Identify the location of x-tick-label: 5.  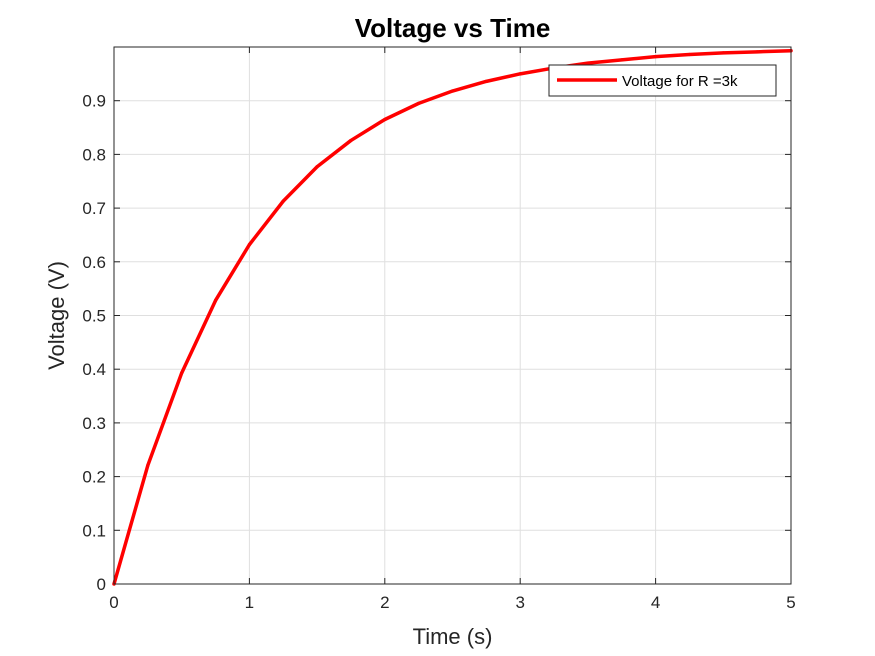
(790, 602).